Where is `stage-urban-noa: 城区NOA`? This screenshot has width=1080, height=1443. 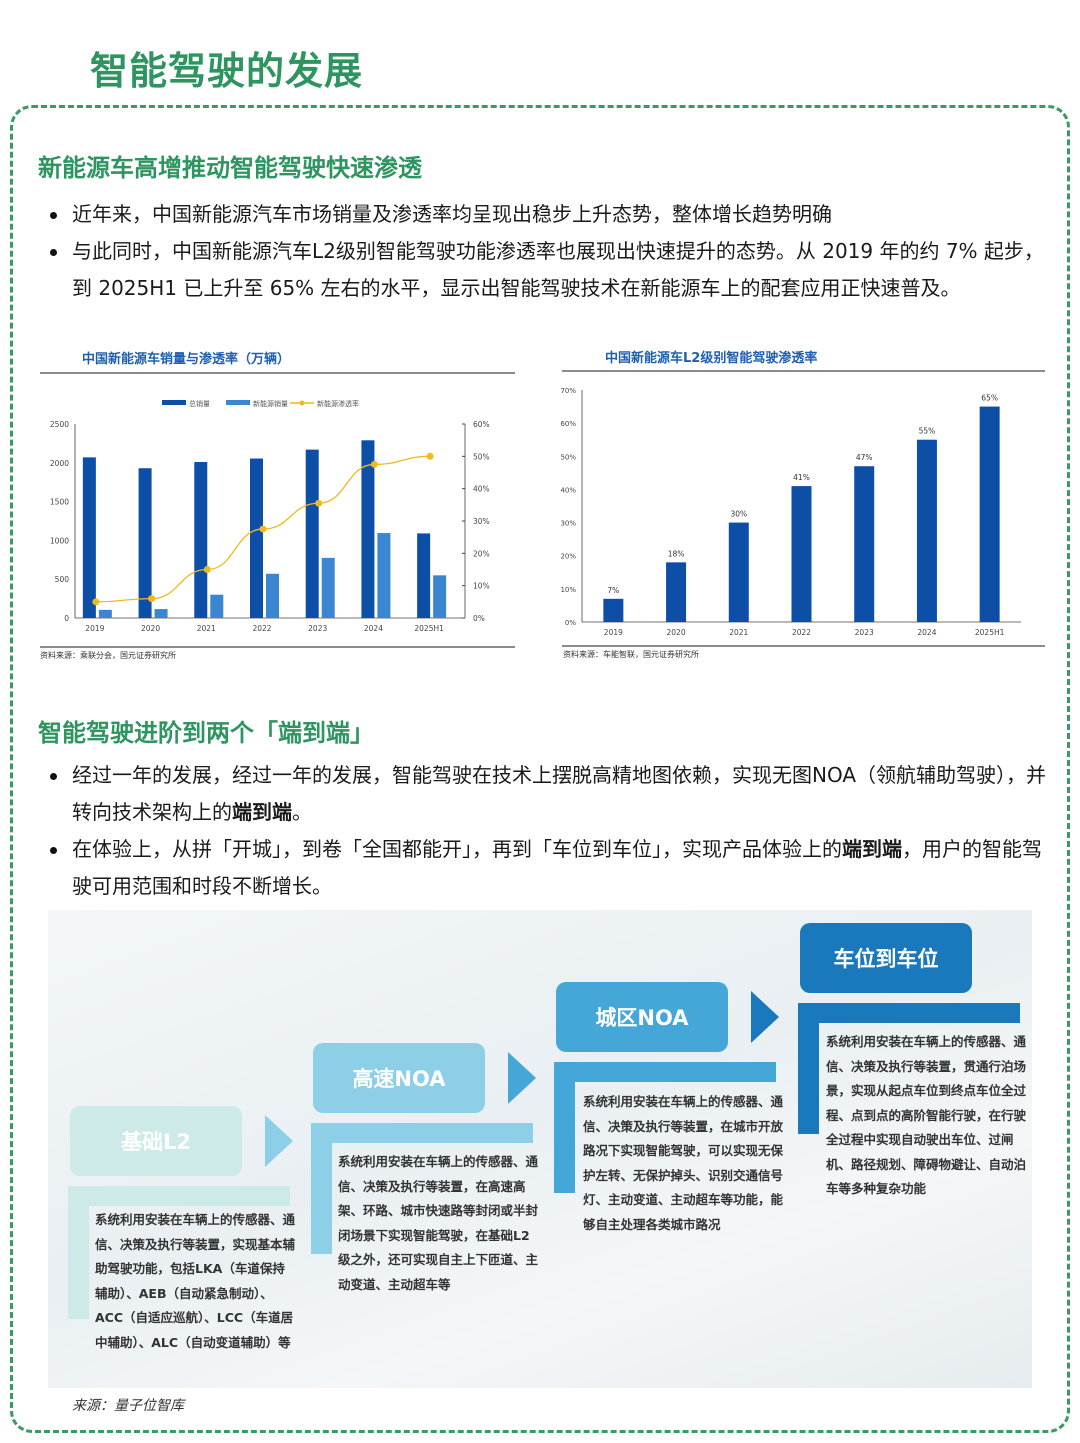
stage-urban-noa: 城区NOA is located at coordinates (642, 1017).